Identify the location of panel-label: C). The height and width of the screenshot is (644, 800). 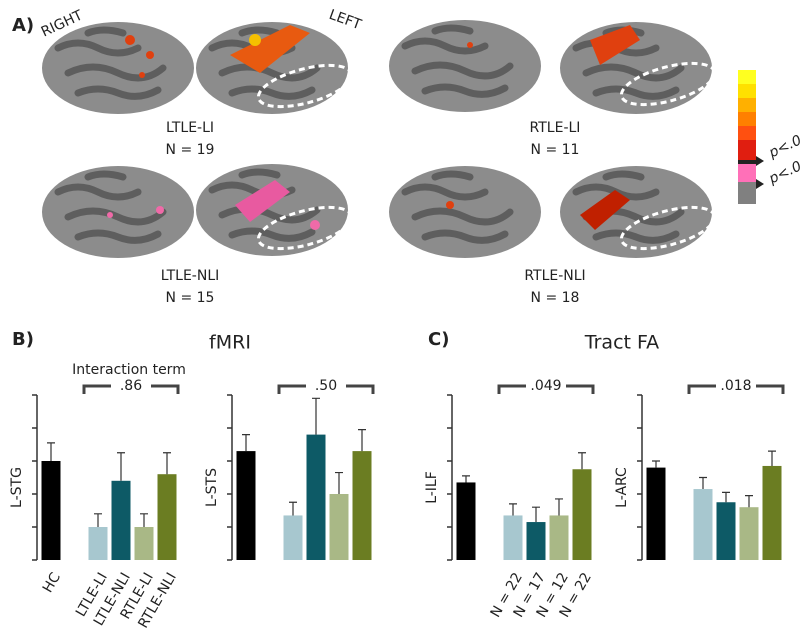
(438, 339).